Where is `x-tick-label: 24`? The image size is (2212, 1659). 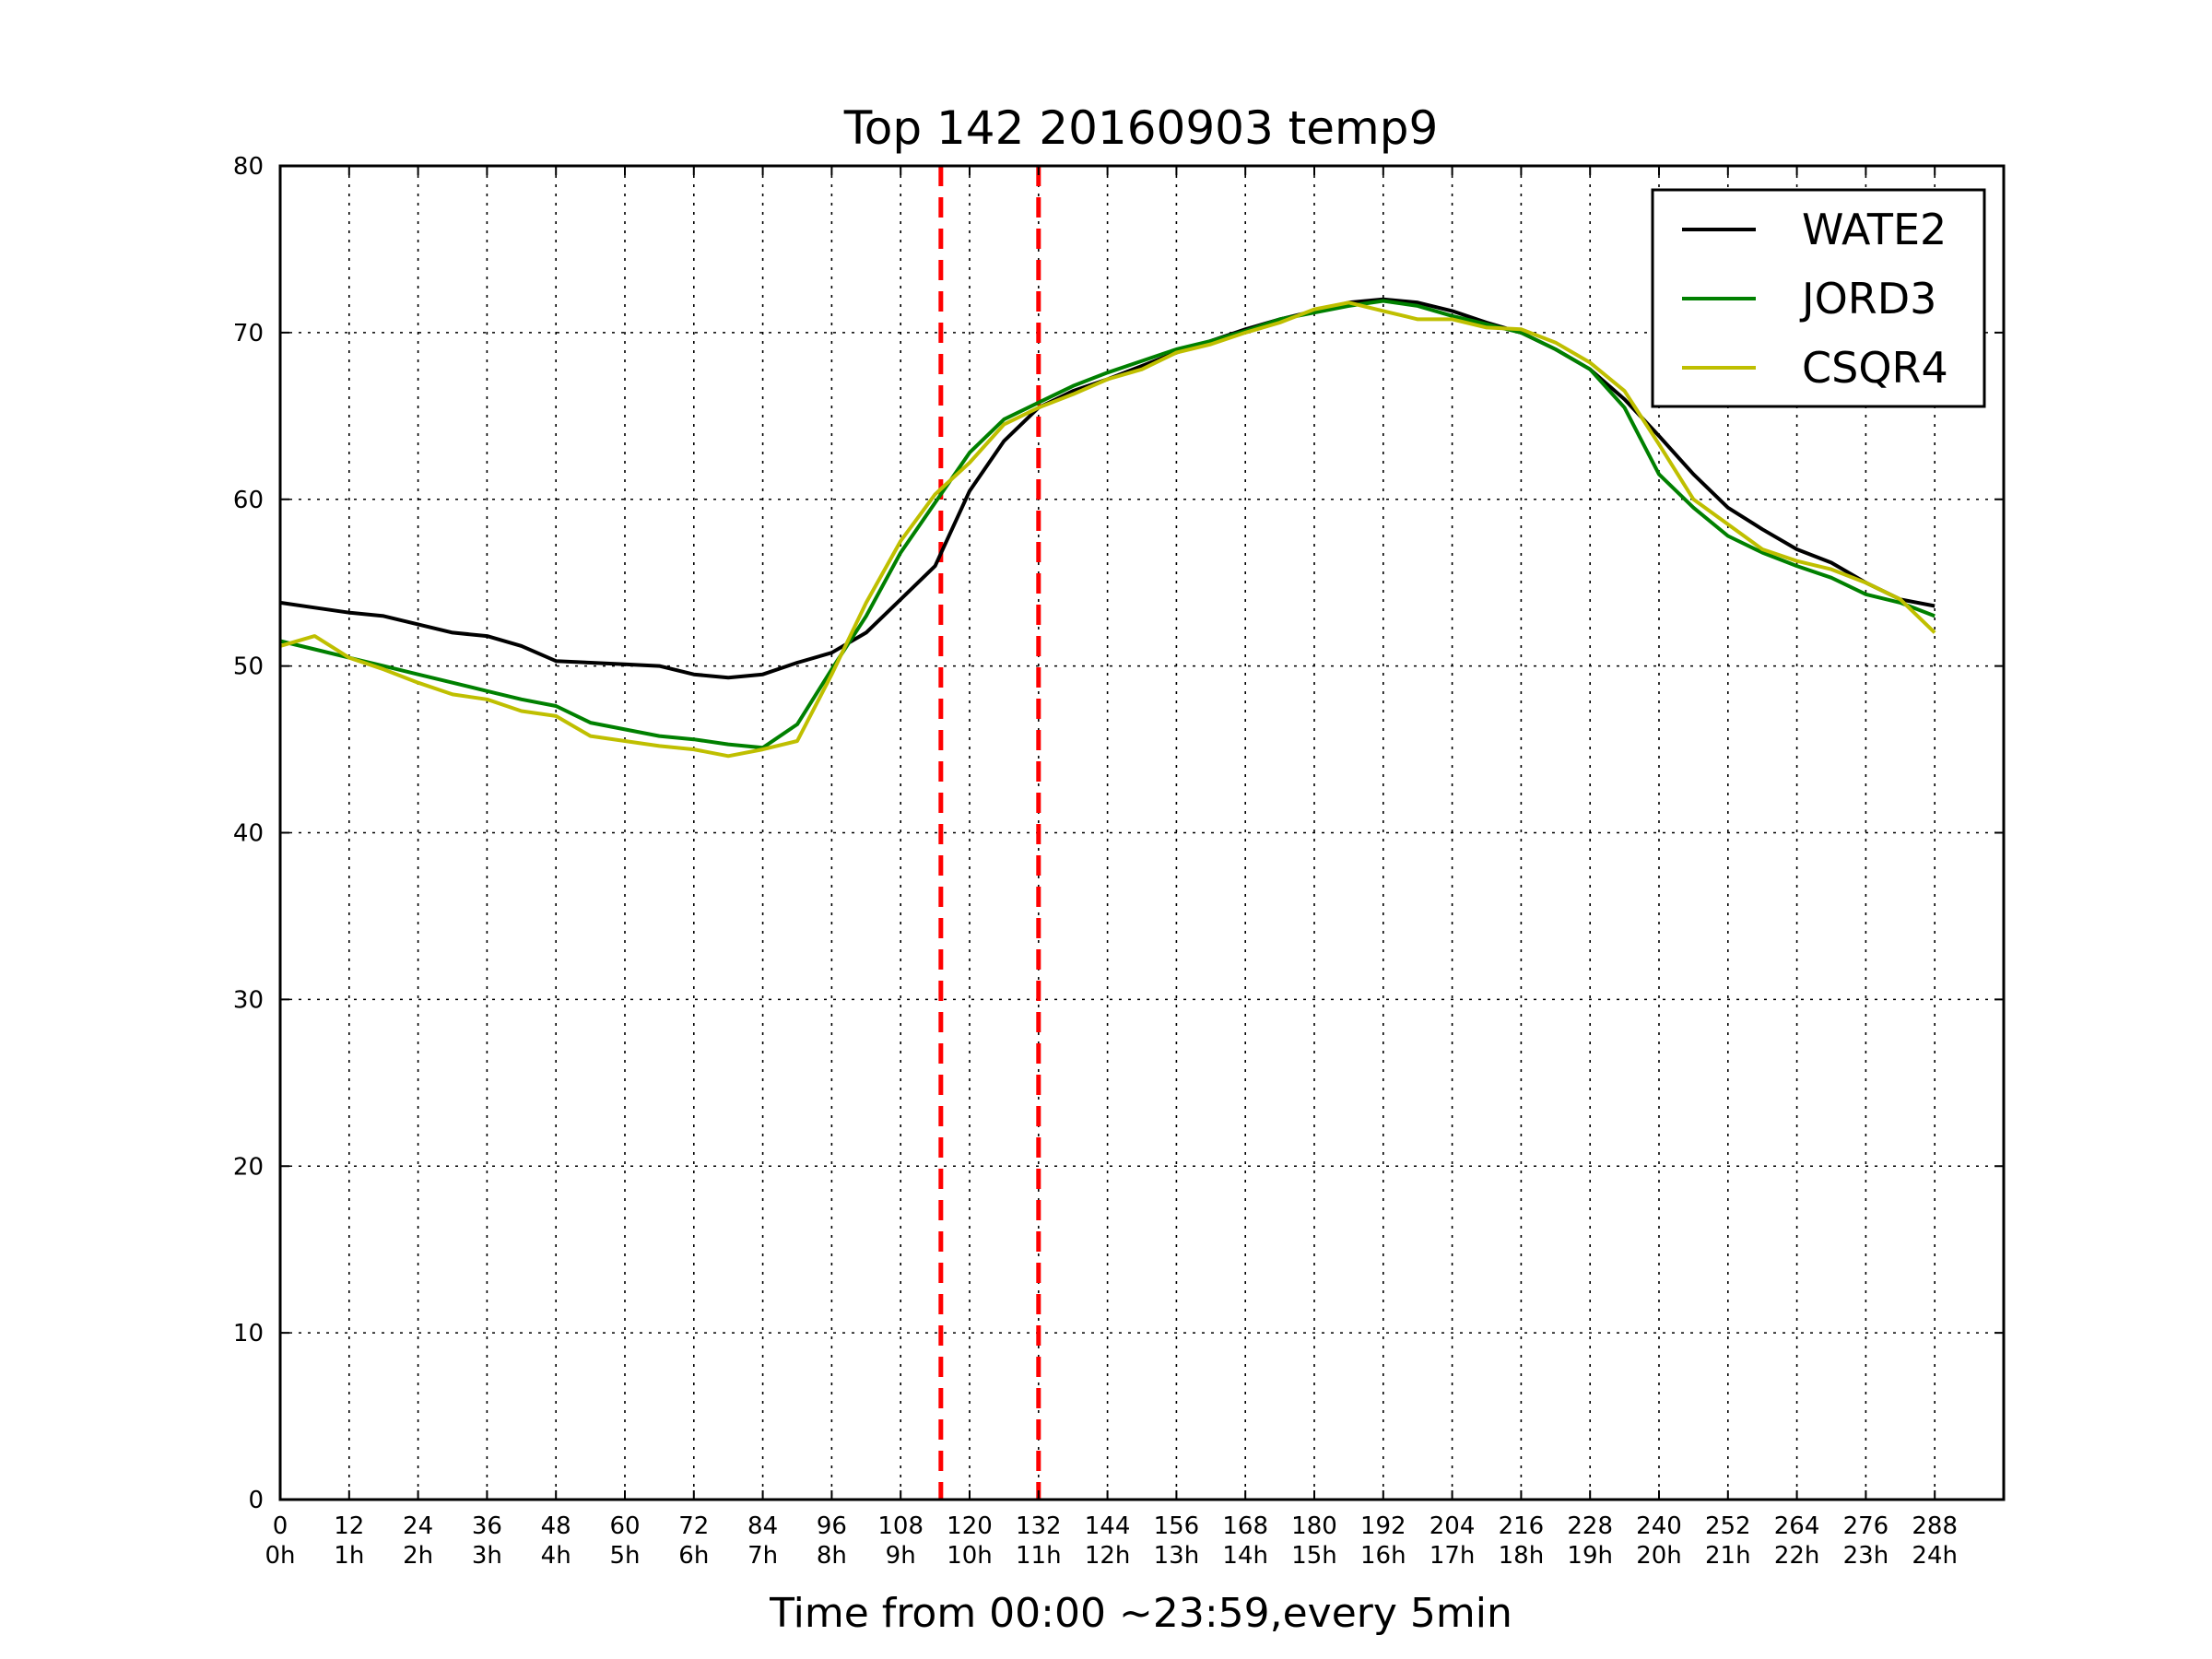
x-tick-label: 24 is located at coordinates (418, 1526).